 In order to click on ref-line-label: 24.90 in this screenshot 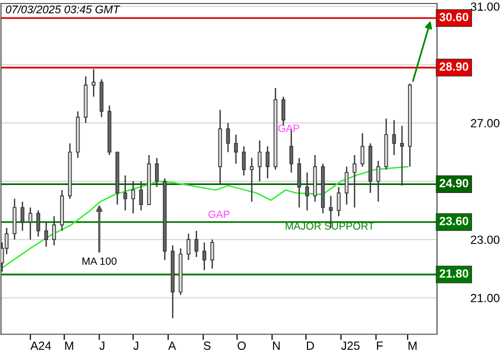, I will do `click(454, 183)`.